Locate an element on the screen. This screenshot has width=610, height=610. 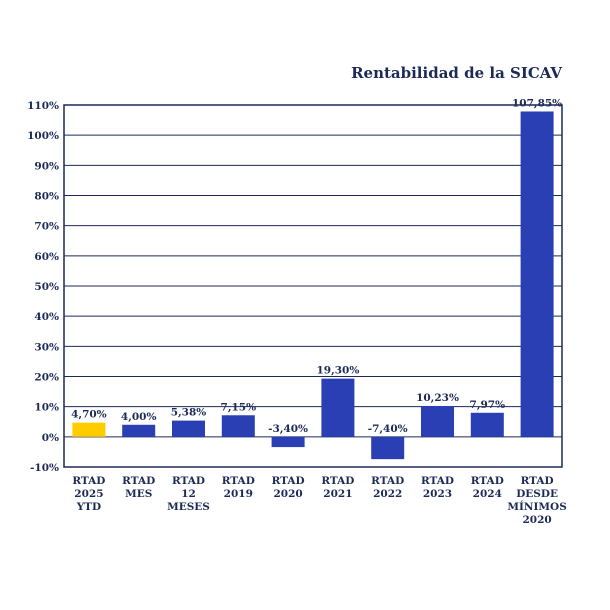
x-tick-label: RTAD 2019 is located at coordinates (238, 487).